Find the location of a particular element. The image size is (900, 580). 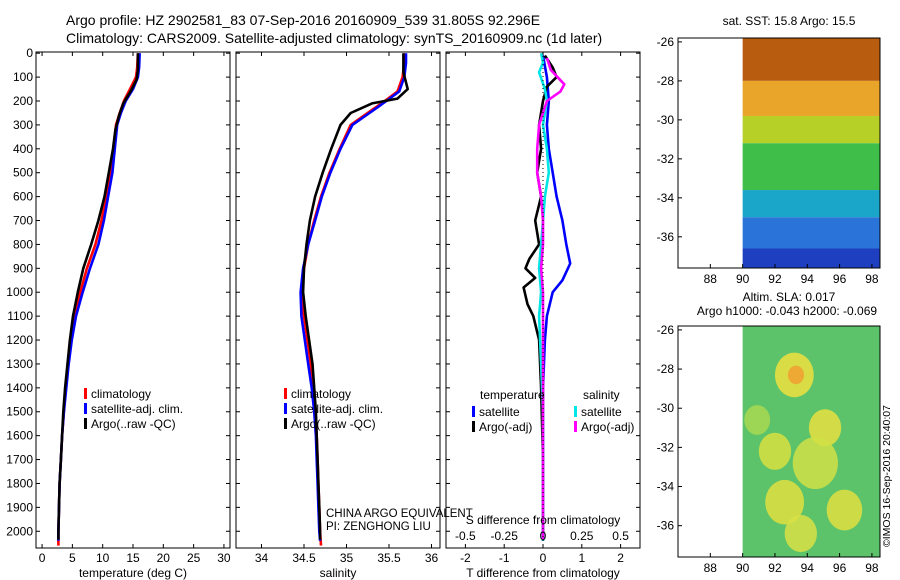

pi-credit: PI: ZENGHONG LIU is located at coordinates (378, 527).